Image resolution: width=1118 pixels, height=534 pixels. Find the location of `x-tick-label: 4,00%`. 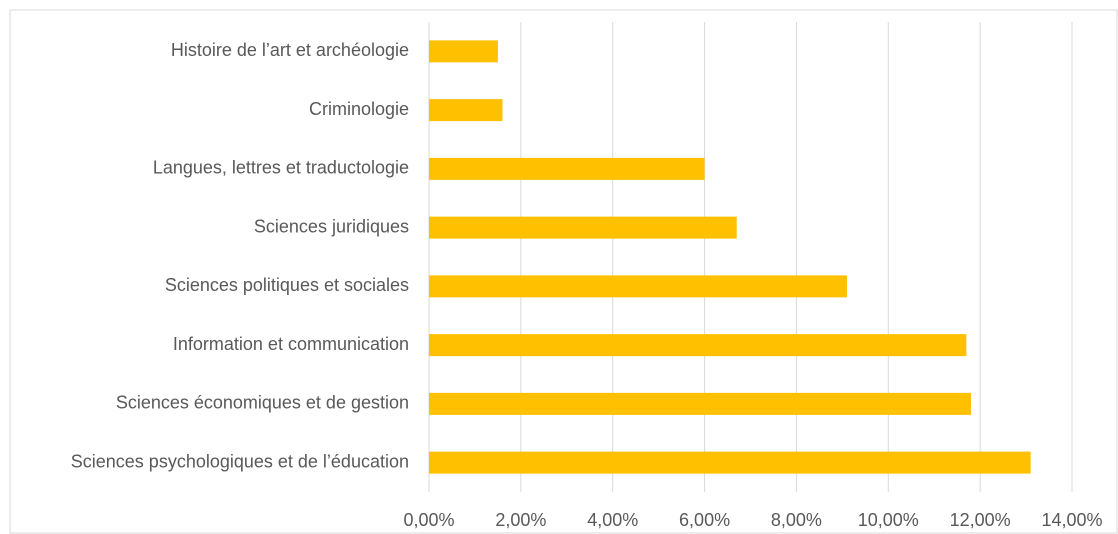

x-tick-label: 4,00% is located at coordinates (612, 520).